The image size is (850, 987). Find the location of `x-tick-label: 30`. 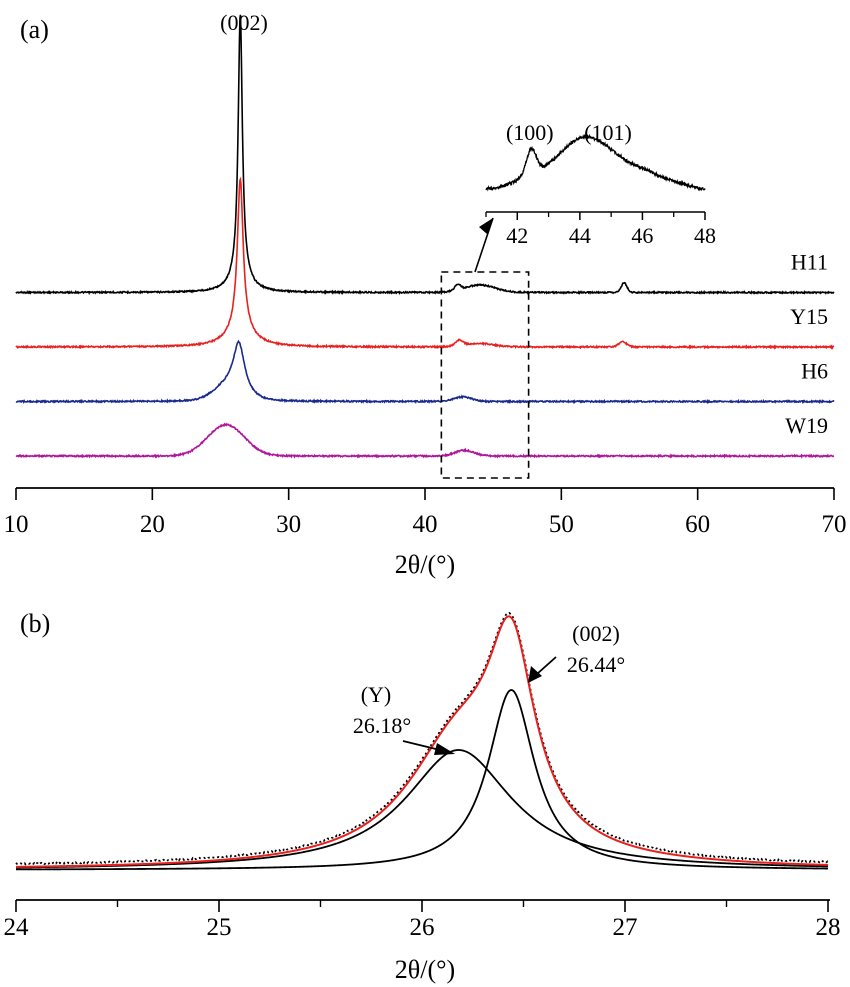

x-tick-label: 30 is located at coordinates (288, 524).